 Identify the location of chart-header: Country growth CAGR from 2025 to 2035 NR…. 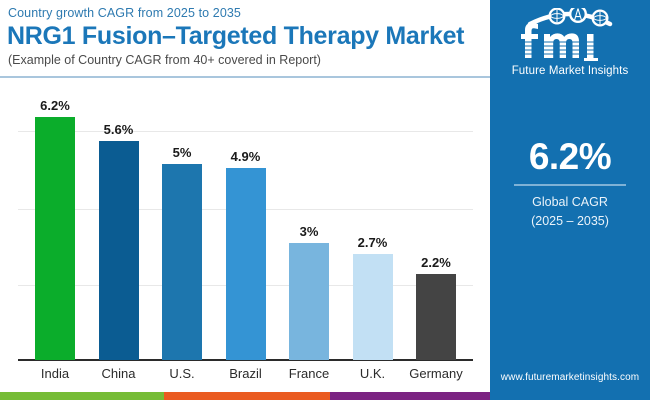
(245, 39).